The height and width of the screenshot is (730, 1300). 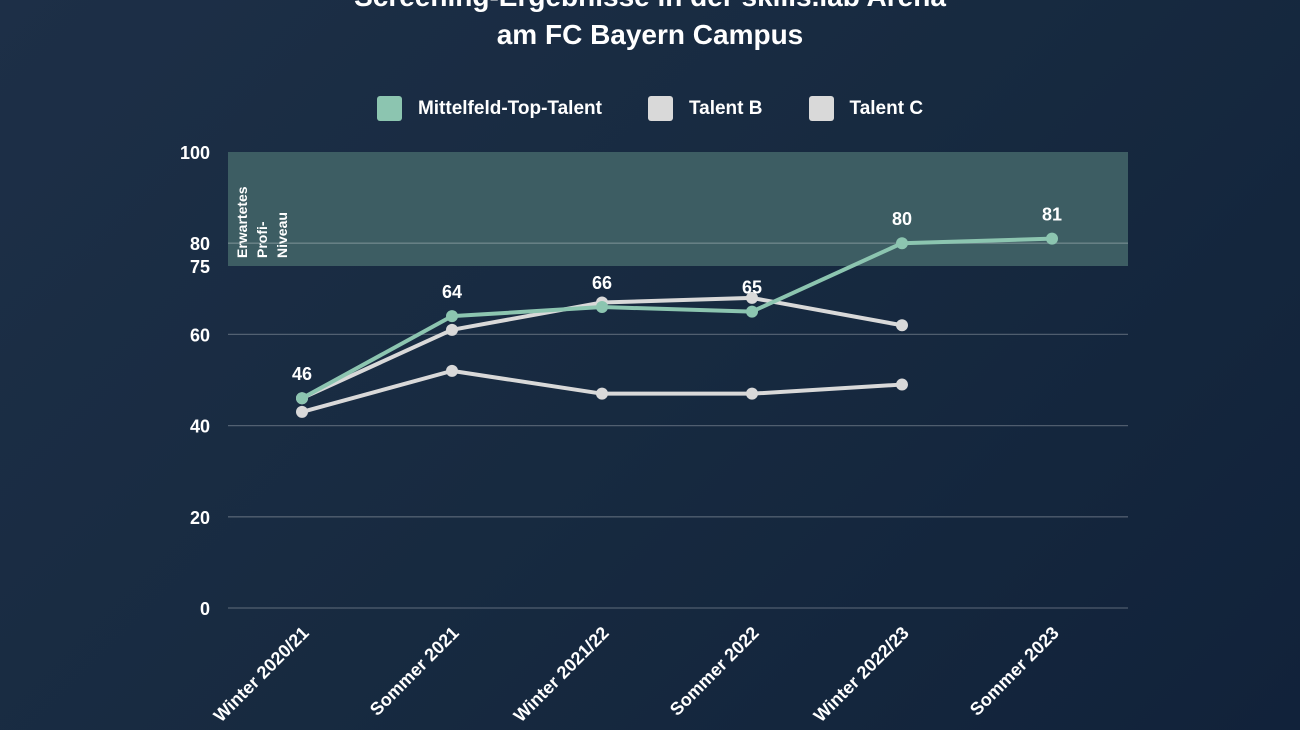 I want to click on x-tick-label: Winter 2020/21, so click(x=261, y=674).